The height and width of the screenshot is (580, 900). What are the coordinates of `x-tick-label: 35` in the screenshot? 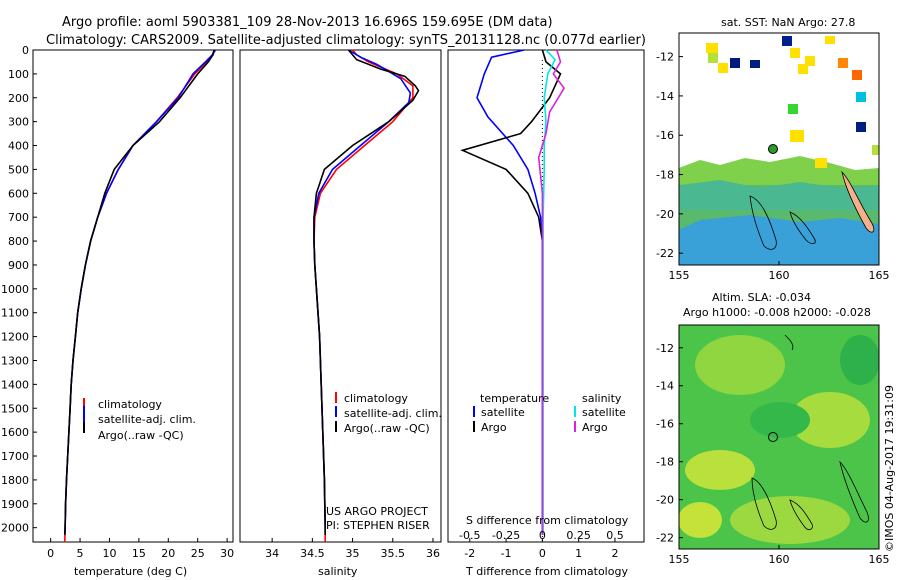 It's located at (353, 553).